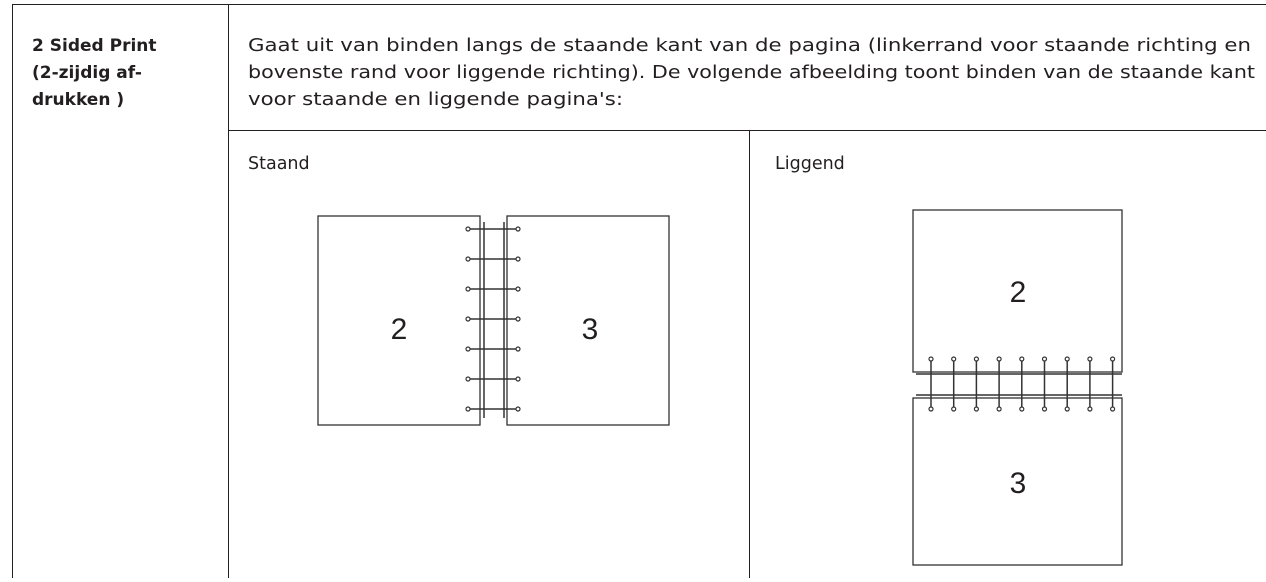  What do you see at coordinates (279, 164) in the screenshot?
I see `figure-title: Staand` at bounding box center [279, 164].